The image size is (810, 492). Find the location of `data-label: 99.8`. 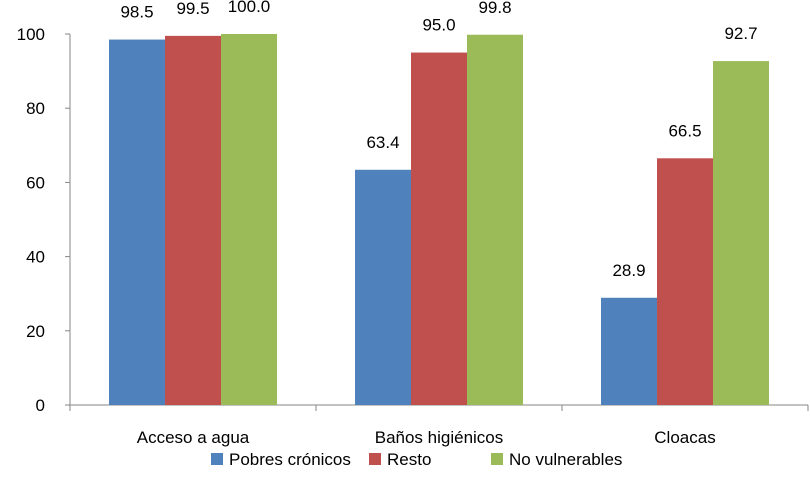

data-label: 99.8 is located at coordinates (494, 8).